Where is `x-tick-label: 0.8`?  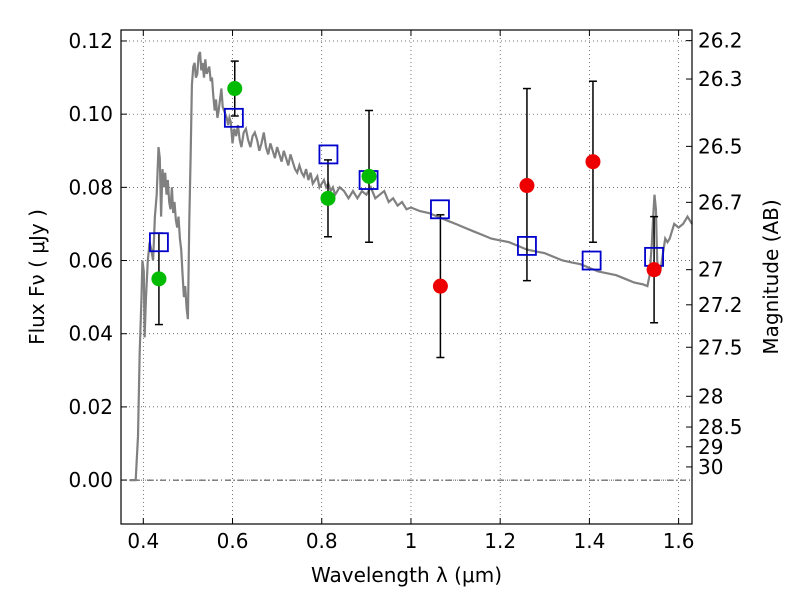 x-tick-label: 0.8 is located at coordinates (322, 541).